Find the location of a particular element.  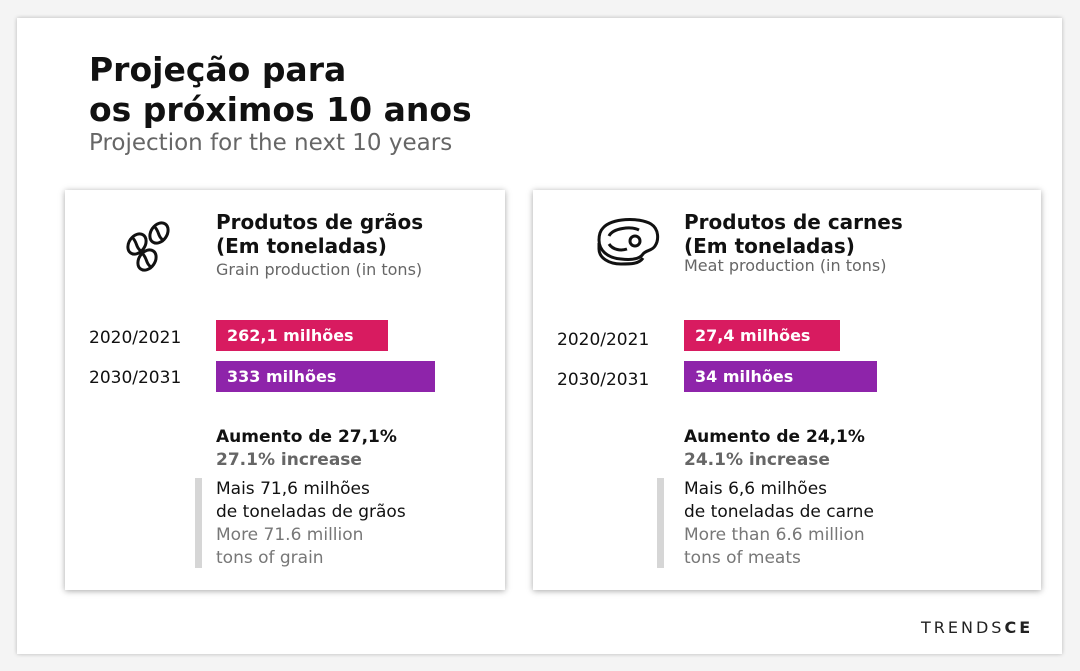

page-subtitle: Projection for the next 10 years is located at coordinates (271, 143).